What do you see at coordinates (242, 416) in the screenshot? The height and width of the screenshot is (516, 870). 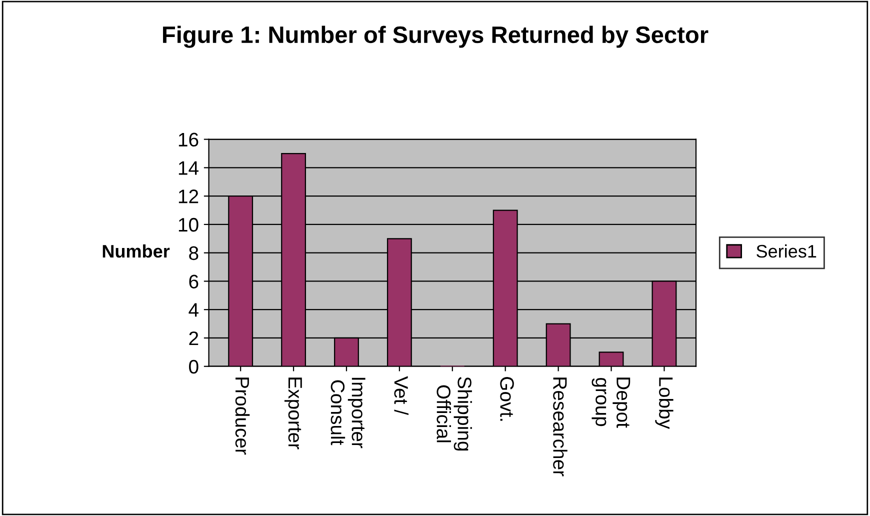 I see `x-tick-label: Producer` at bounding box center [242, 416].